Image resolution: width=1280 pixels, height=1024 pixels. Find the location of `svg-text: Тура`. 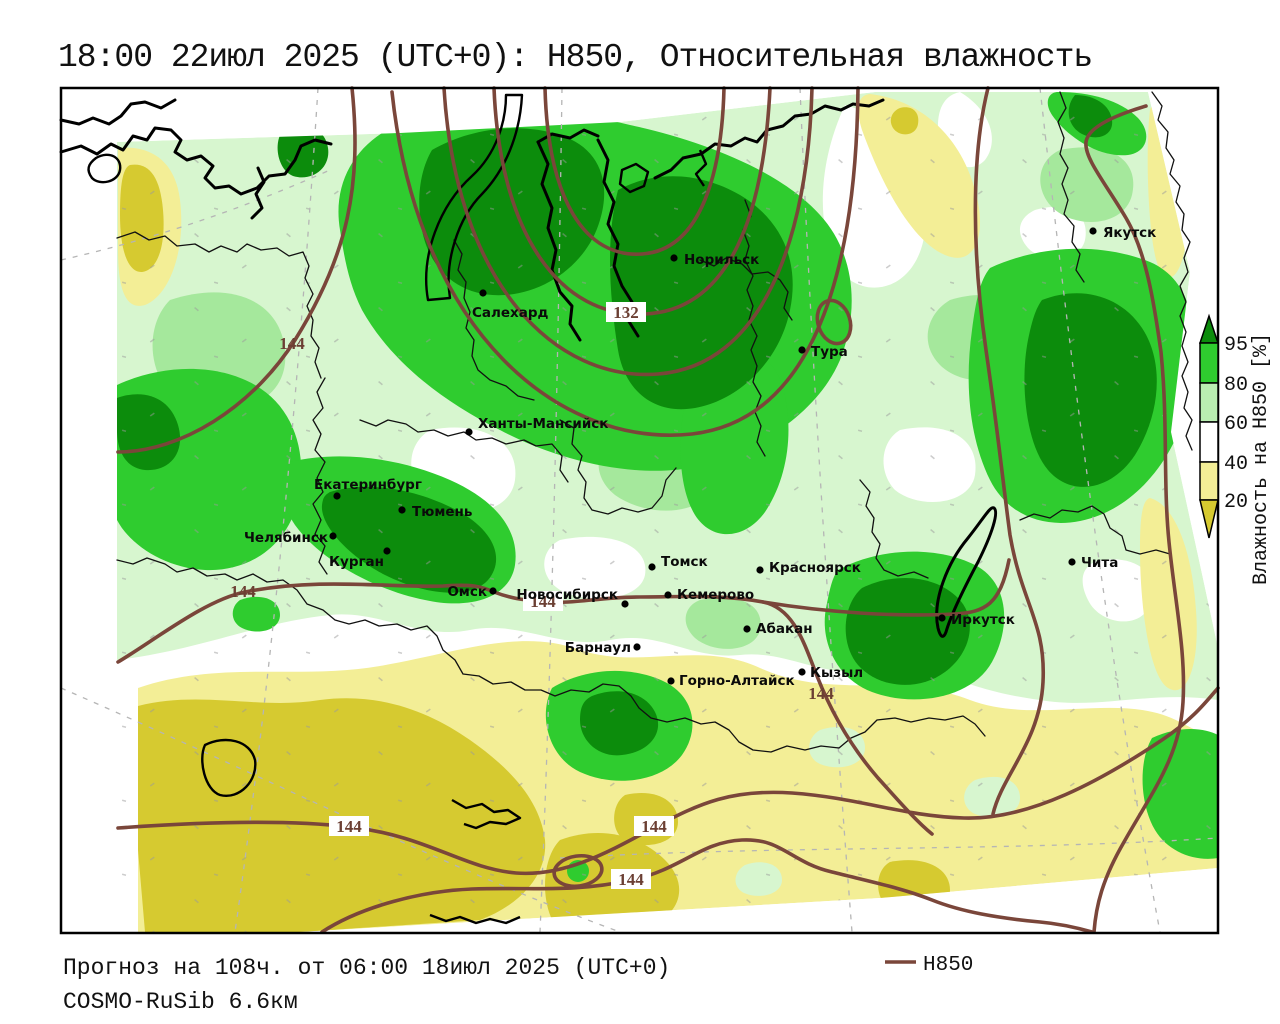

svg-text: Тура is located at coordinates (829, 352).